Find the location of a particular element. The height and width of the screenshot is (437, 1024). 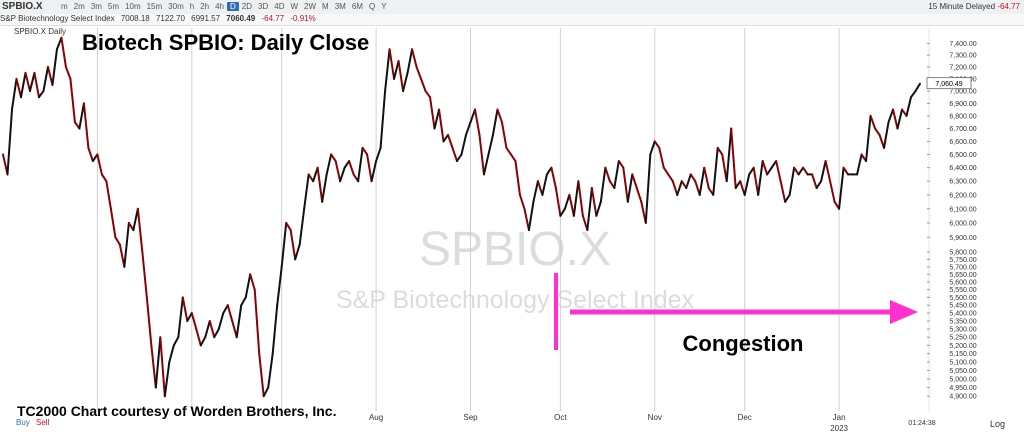

change-pct-value: -0.91% is located at coordinates (303, 18).